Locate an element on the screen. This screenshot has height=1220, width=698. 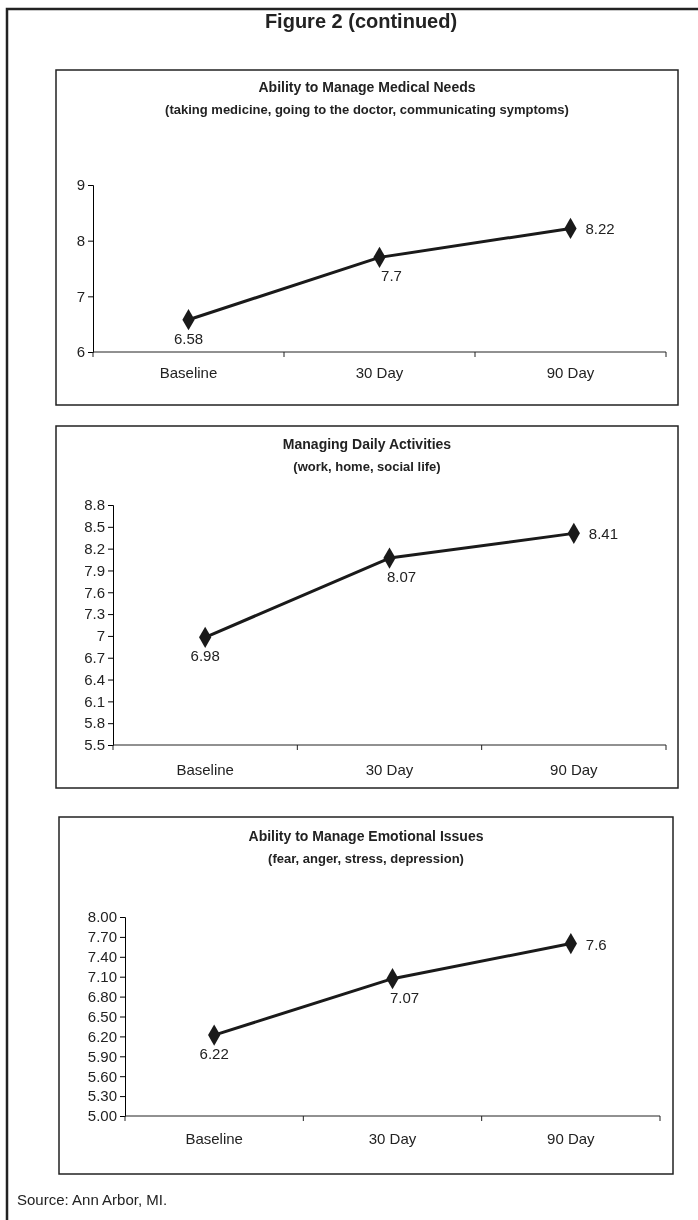
y-tick-label: 8.00 is located at coordinates (102, 917).